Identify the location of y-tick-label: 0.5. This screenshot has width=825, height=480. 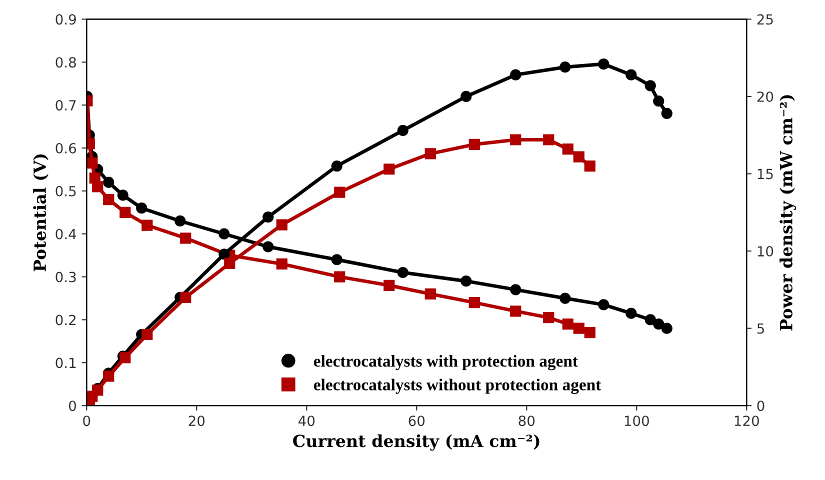
(66, 191).